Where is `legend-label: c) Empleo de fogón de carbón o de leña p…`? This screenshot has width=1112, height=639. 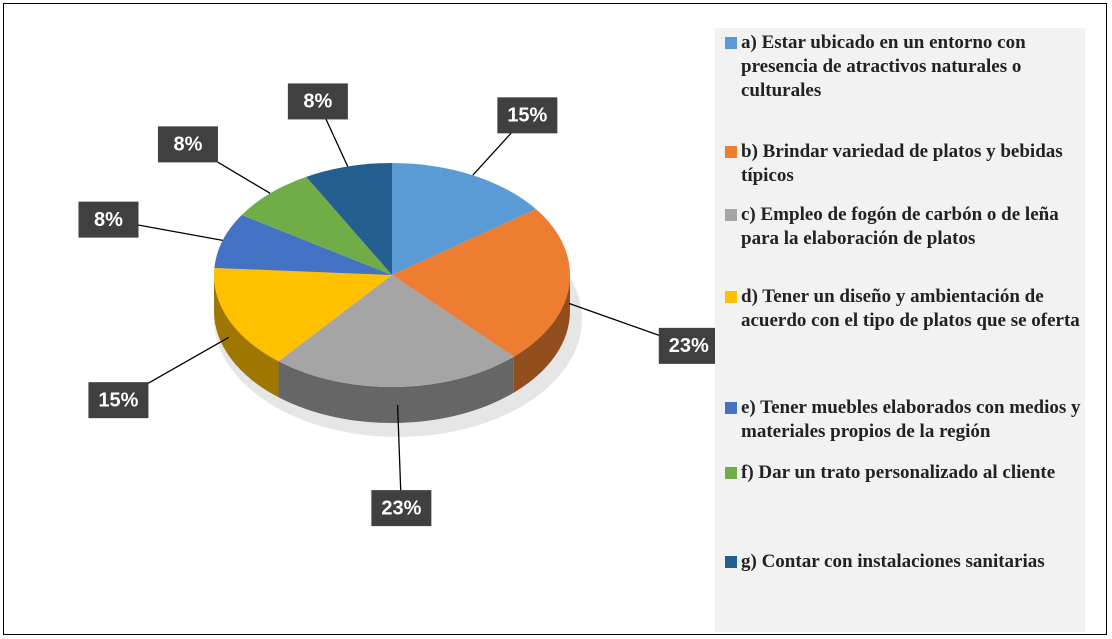
legend-label: c) Empleo de fogón de carbón o de leña p… is located at coordinates (900, 226).